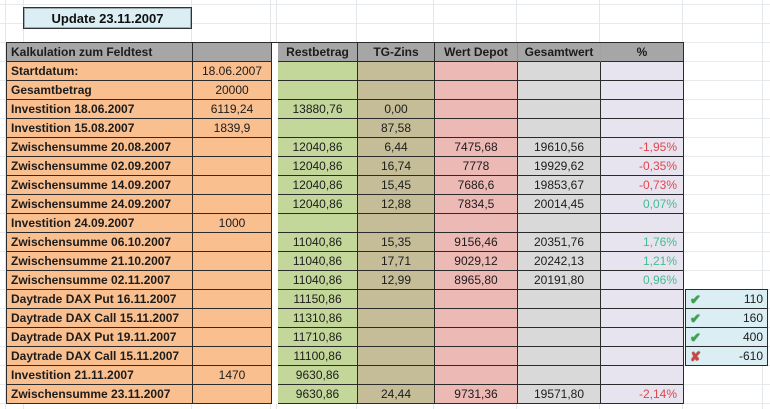 This screenshot has height=409, width=770. What do you see at coordinates (232, 223) in the screenshot?
I see `cell-amount: 1000` at bounding box center [232, 223].